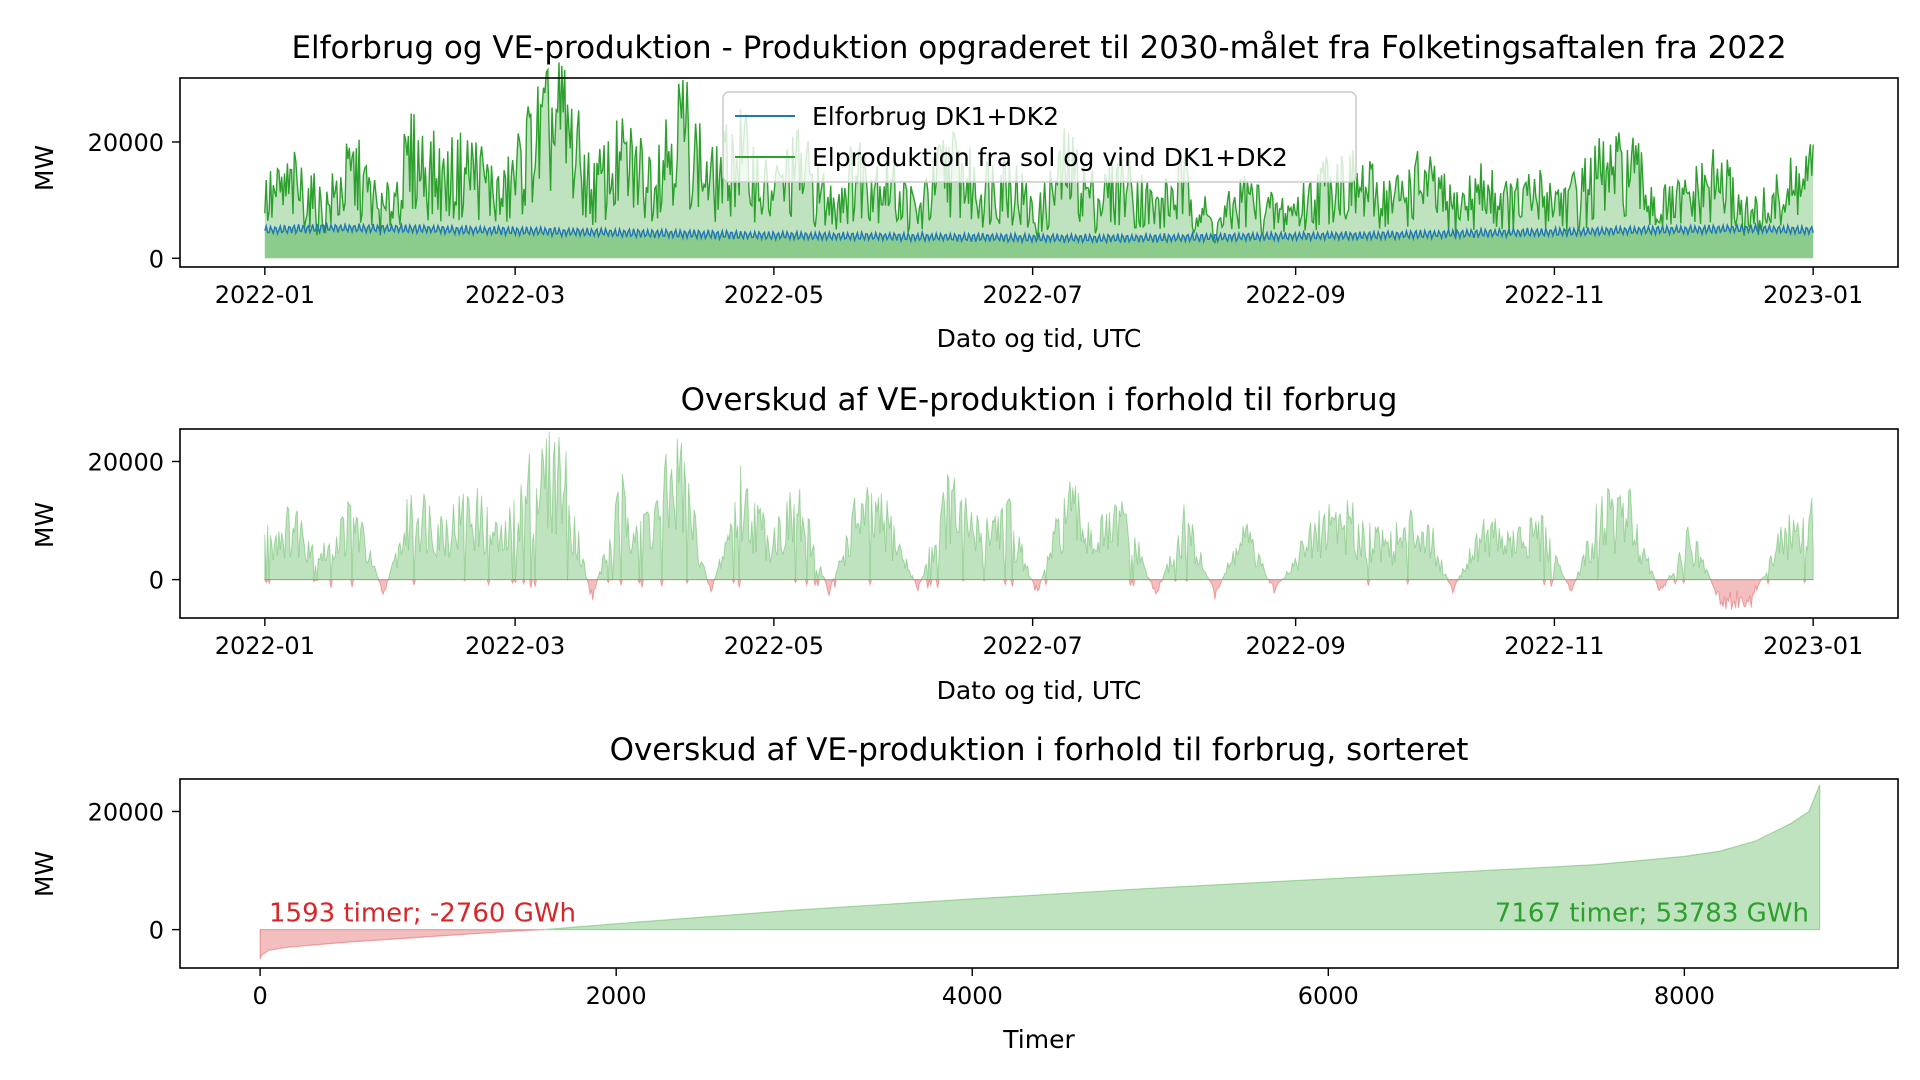  Describe the element at coordinates (401, 944) in the screenshot. I see `sorted-deficit-area` at that location.